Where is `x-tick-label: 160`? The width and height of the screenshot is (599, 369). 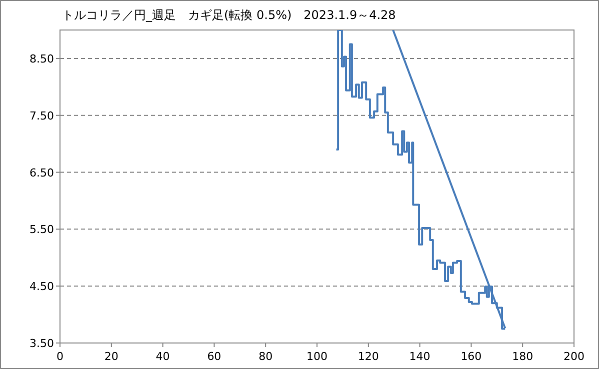 x-tick-label: 160 is located at coordinates (471, 356).